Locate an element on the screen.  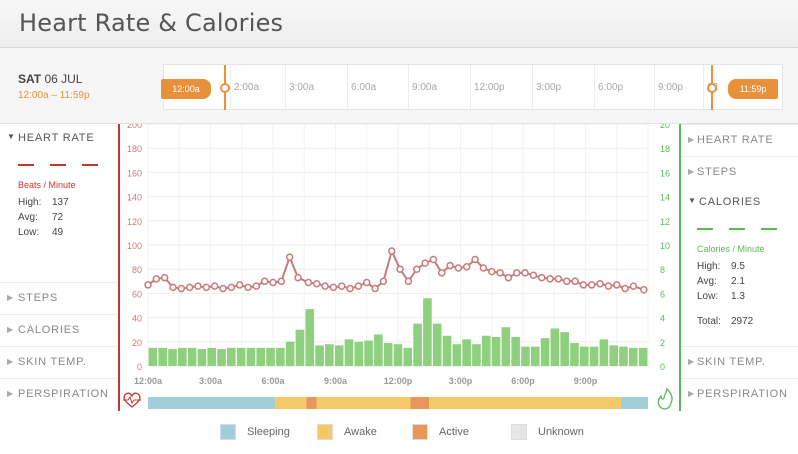
start-handle: 12:00a is located at coordinates (186, 89).